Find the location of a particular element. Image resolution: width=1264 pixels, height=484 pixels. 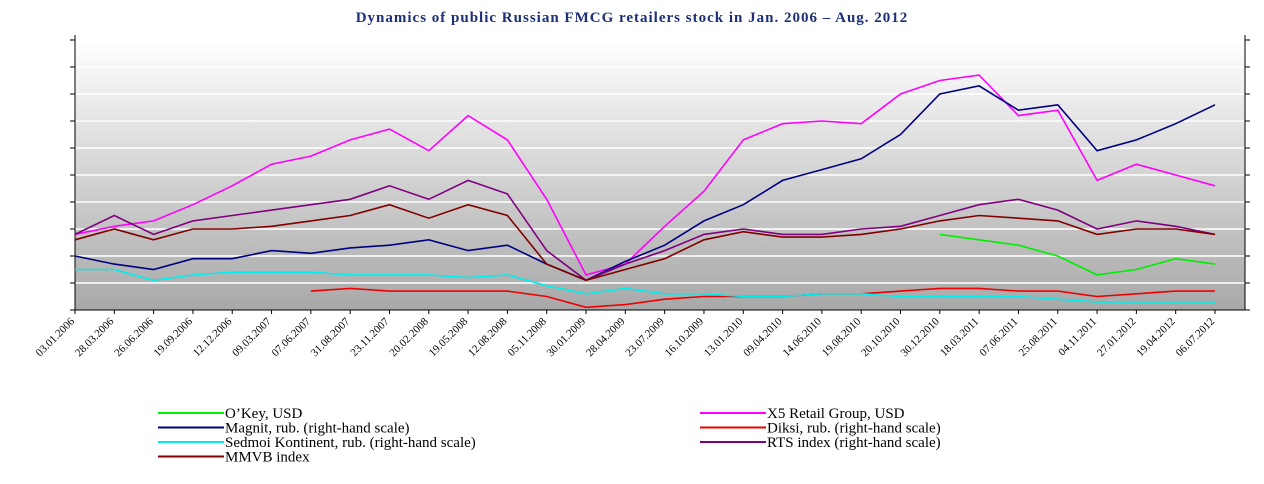

x-tick-label: 31.08.2007 is located at coordinates (331, 337).